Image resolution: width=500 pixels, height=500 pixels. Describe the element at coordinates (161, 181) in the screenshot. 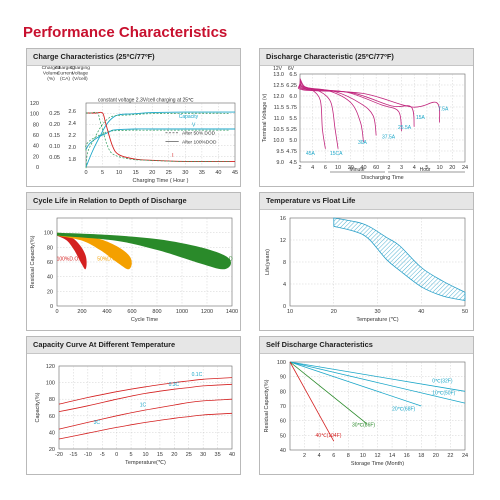

I see `charge-x-axis-label: Charging Time ( Hour )` at that location.